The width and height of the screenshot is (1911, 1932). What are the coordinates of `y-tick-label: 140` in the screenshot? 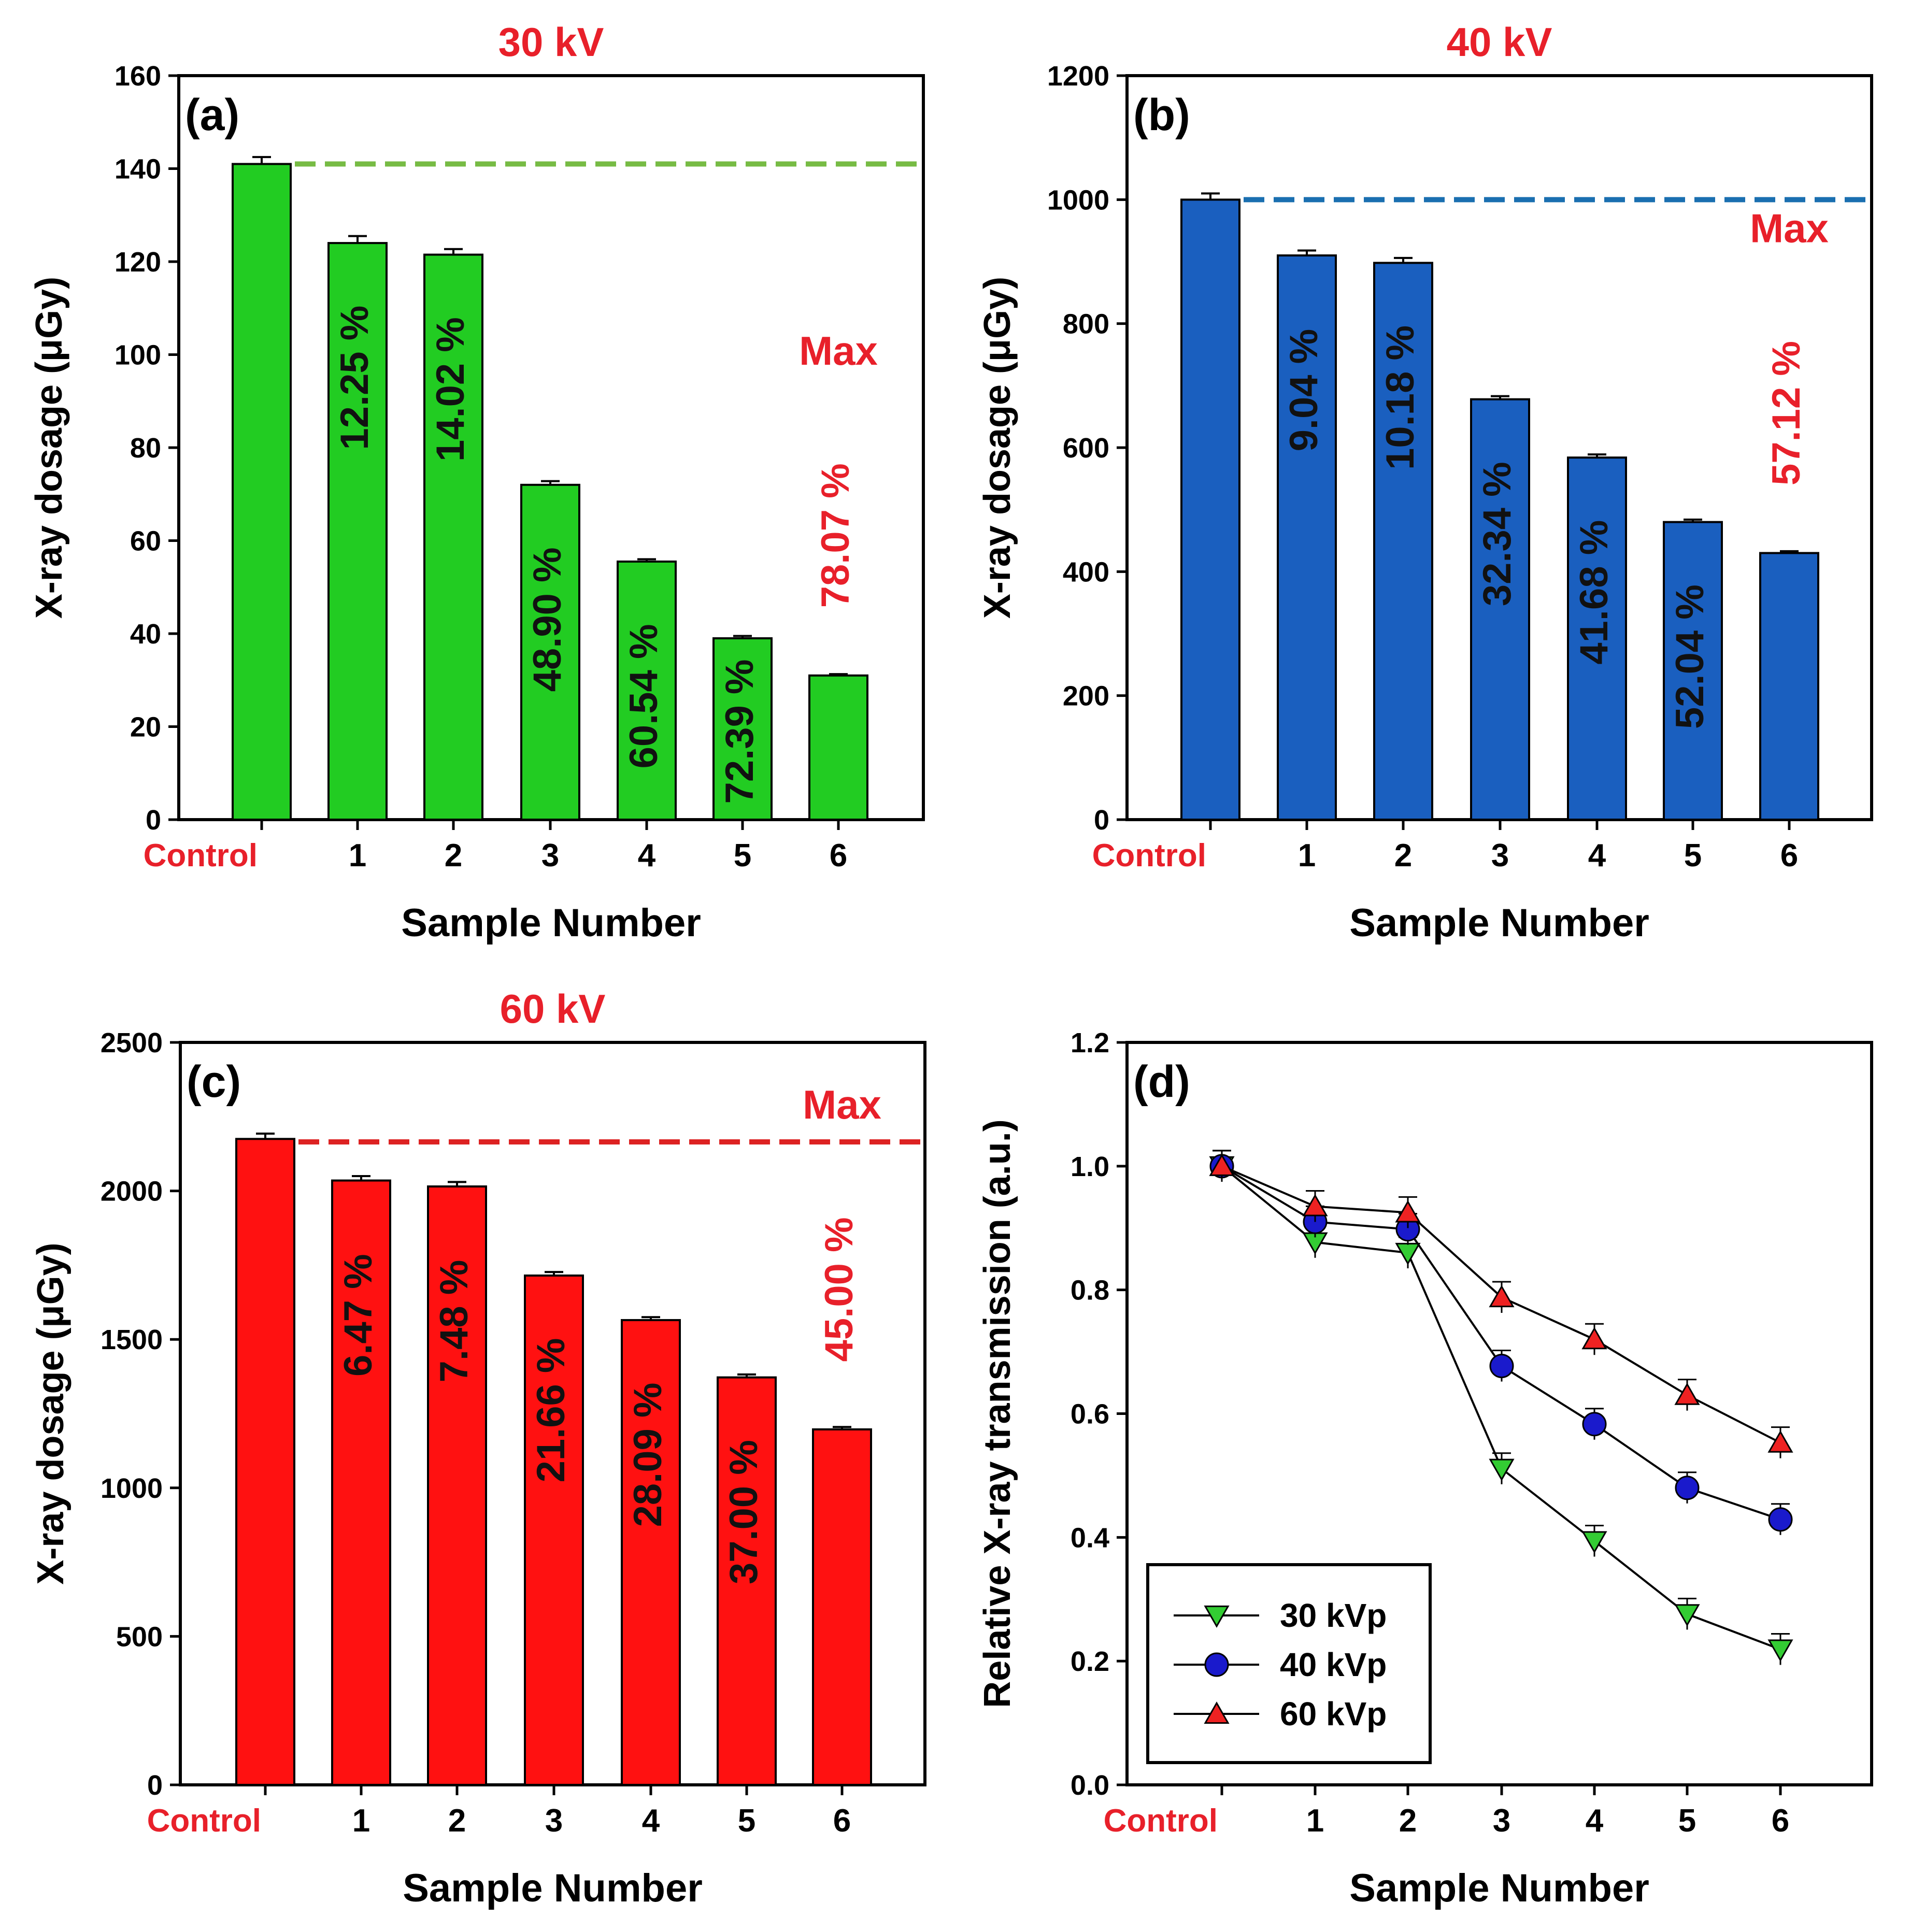 It's located at (138, 170).